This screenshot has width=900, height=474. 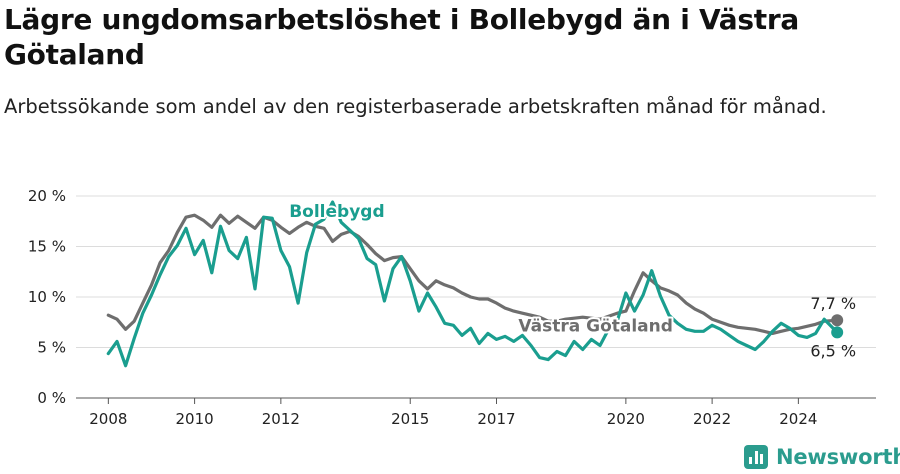 What do you see at coordinates (108, 419) in the screenshot?
I see `x-tick-label: 2008` at bounding box center [108, 419].